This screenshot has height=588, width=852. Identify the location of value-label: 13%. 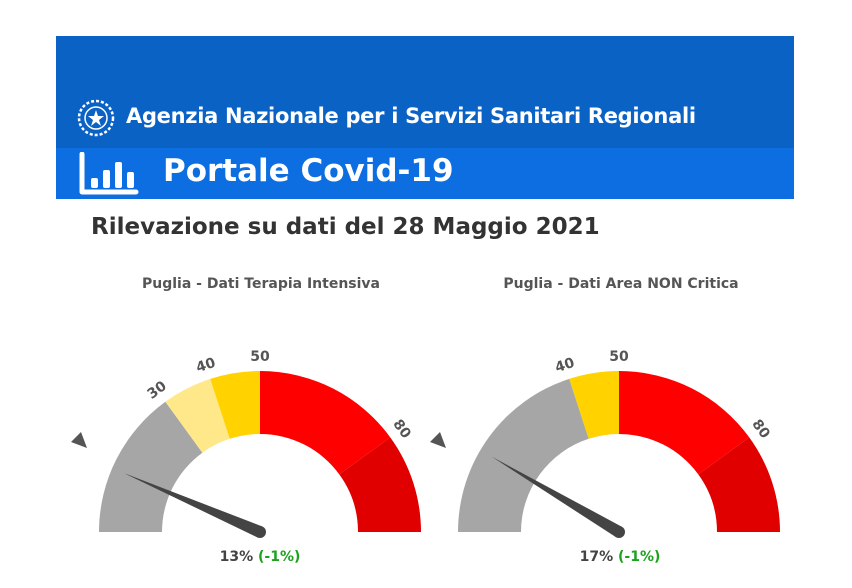
(236, 557).